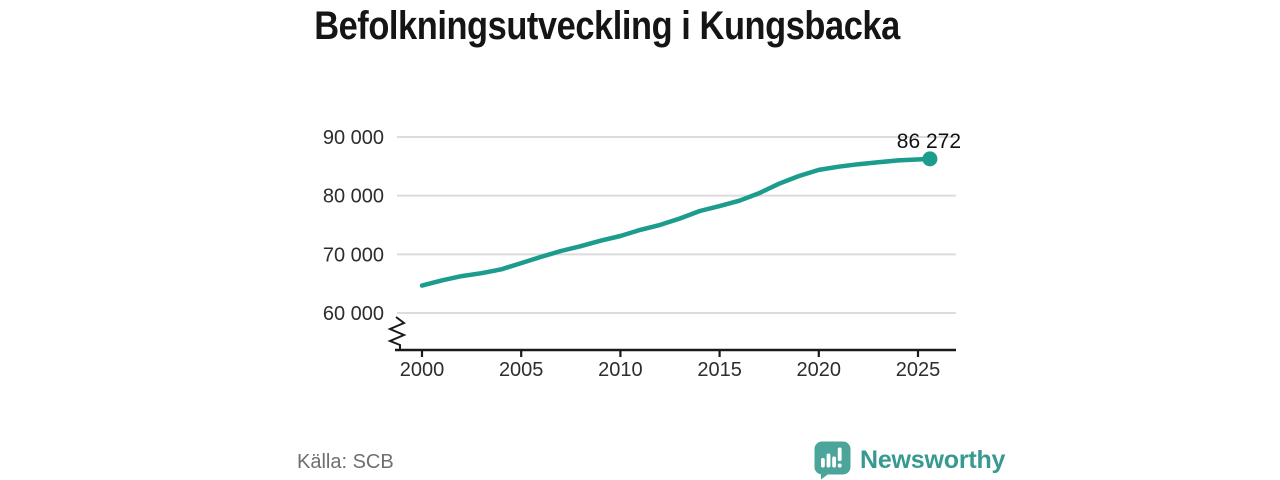 This screenshot has width=1280, height=480. Describe the element at coordinates (353, 197) in the screenshot. I see `y-axis-tick-label: 80 000` at that location.